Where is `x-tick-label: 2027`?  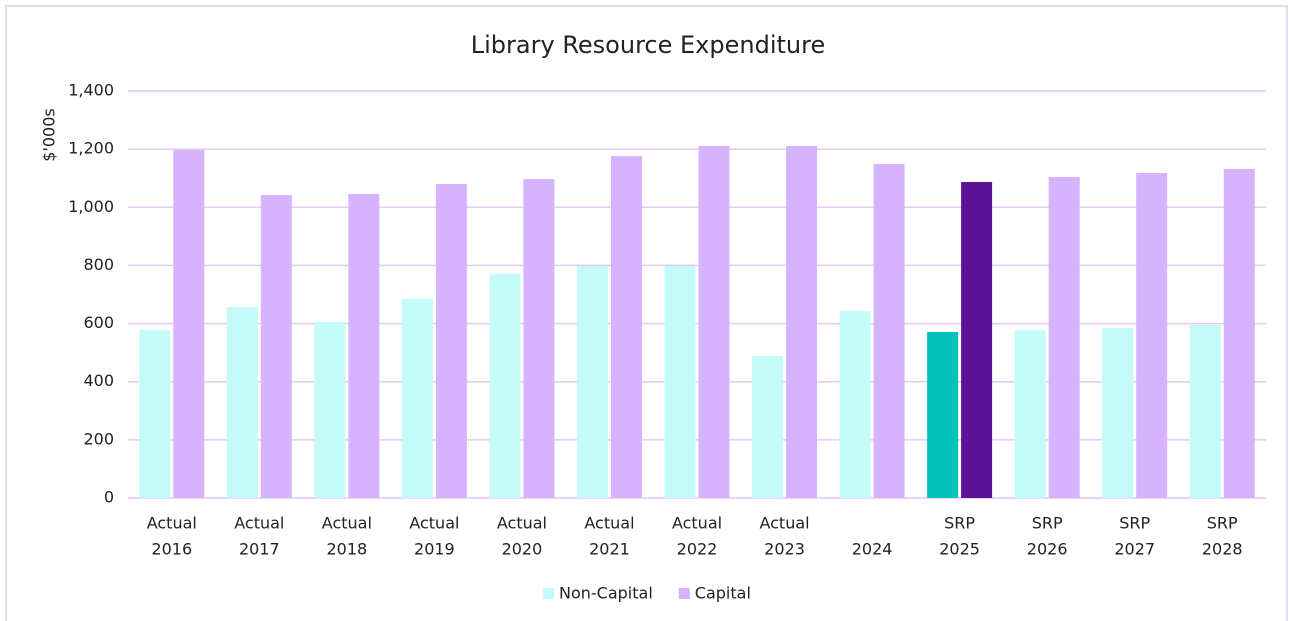
x-tick-label: 2027 is located at coordinates (1134, 549).